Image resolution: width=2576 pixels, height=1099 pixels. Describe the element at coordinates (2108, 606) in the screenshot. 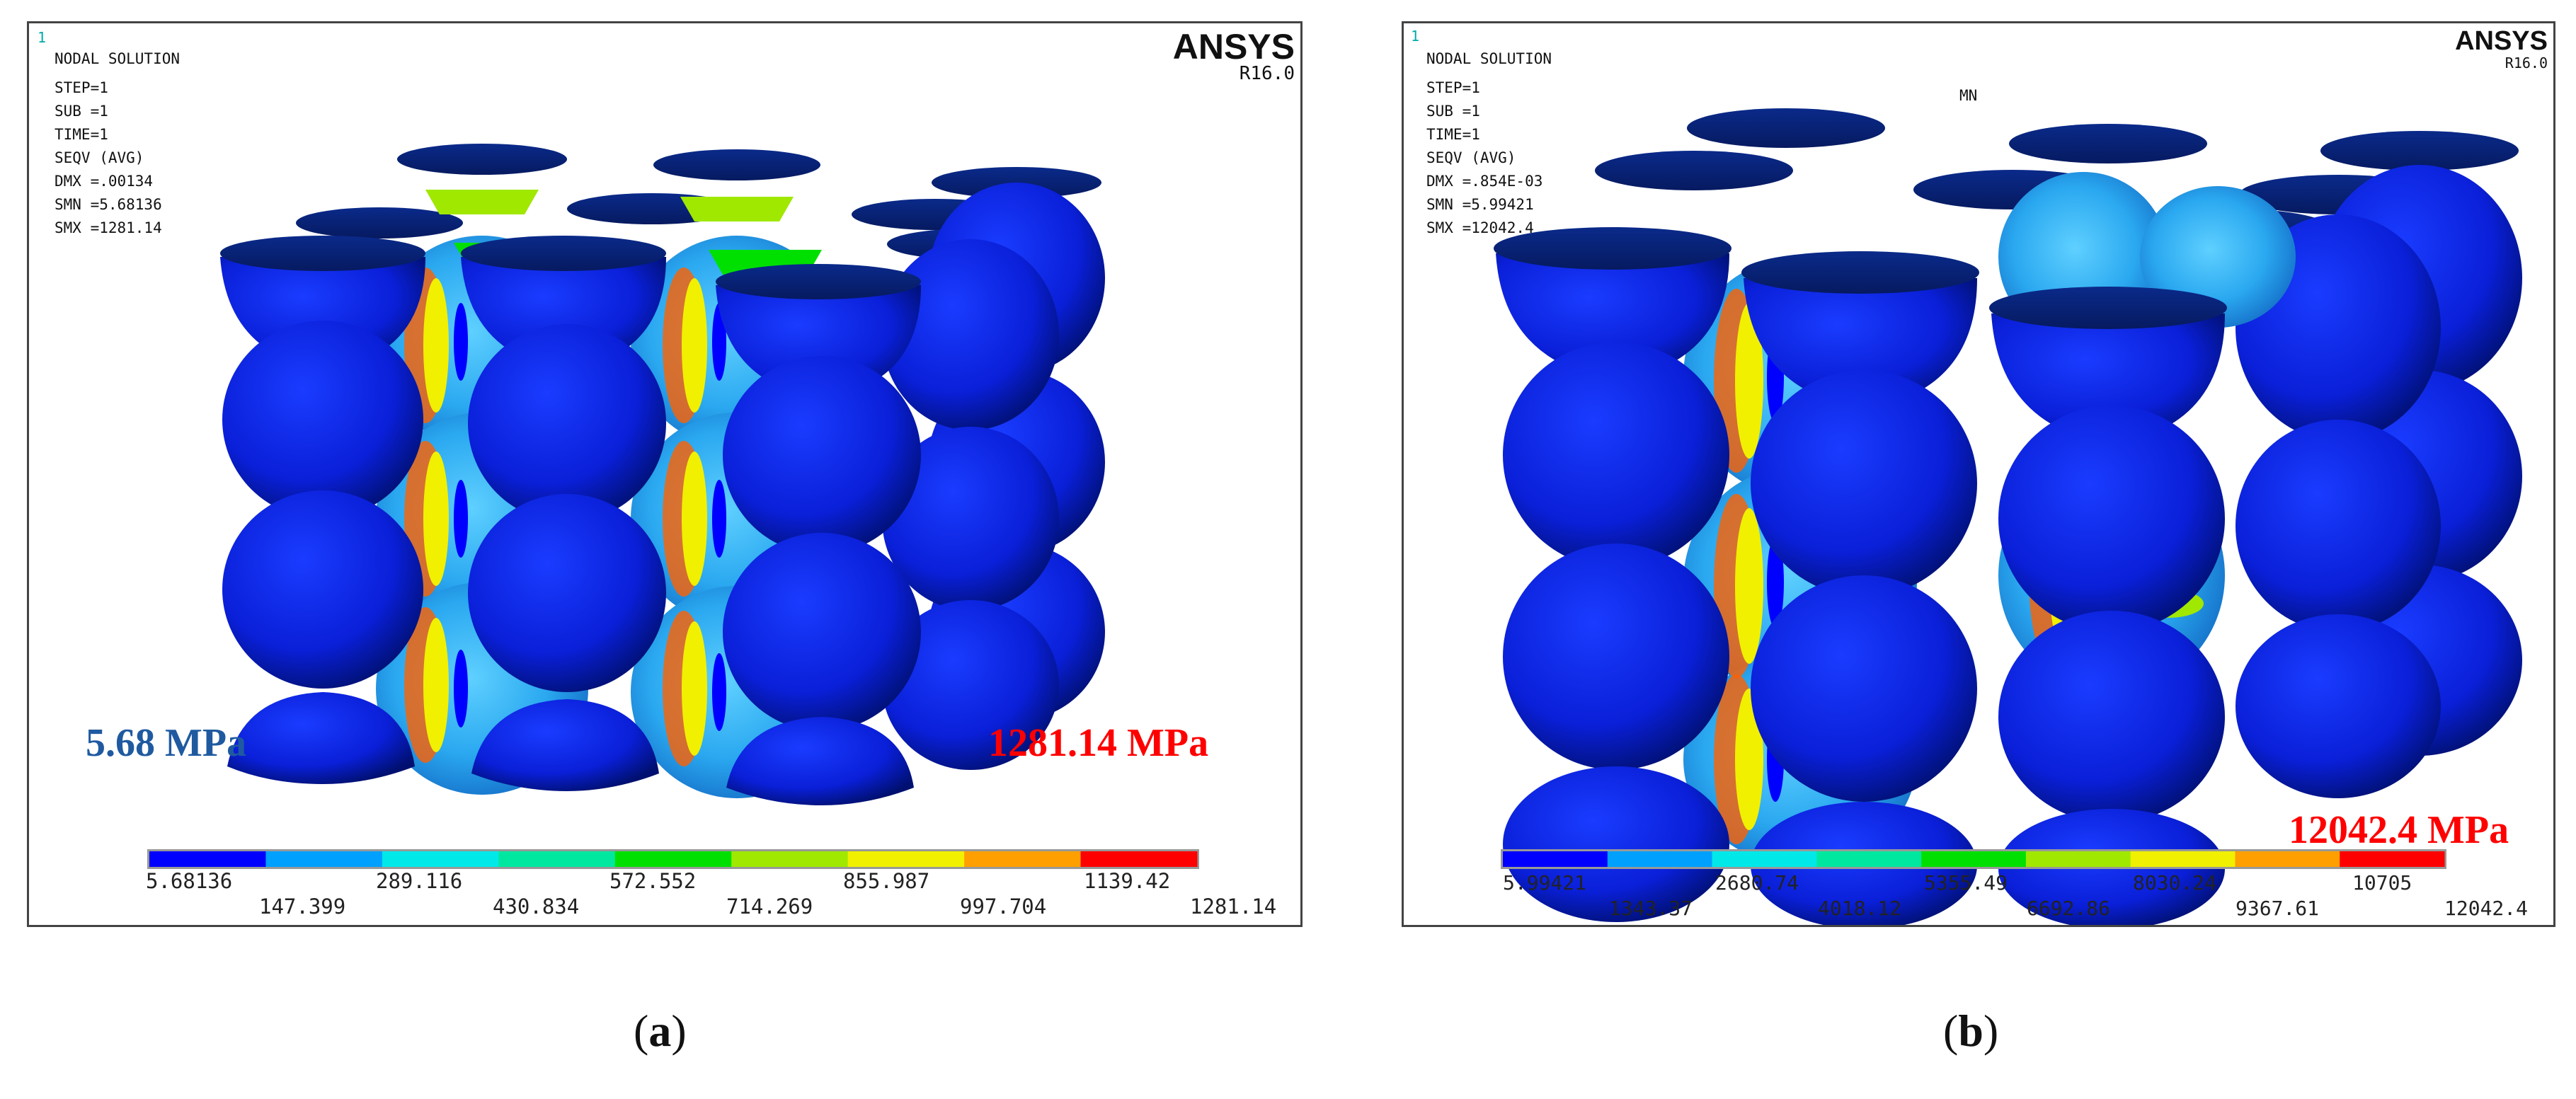

I see `front-column-right-b` at that location.